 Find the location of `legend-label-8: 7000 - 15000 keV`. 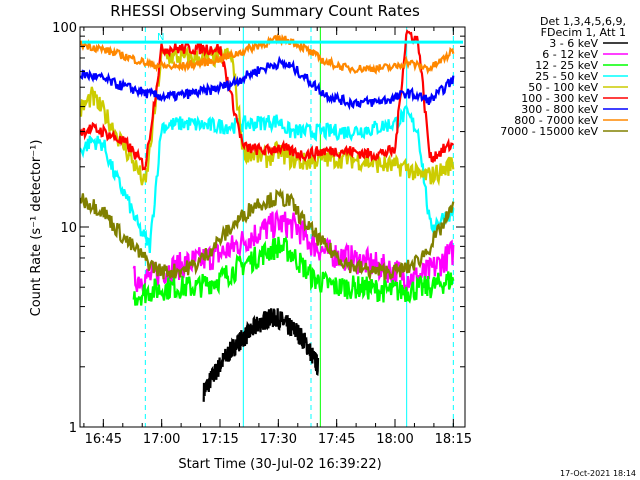

legend-label-8: 7000 - 15000 keV is located at coordinates (549, 131).